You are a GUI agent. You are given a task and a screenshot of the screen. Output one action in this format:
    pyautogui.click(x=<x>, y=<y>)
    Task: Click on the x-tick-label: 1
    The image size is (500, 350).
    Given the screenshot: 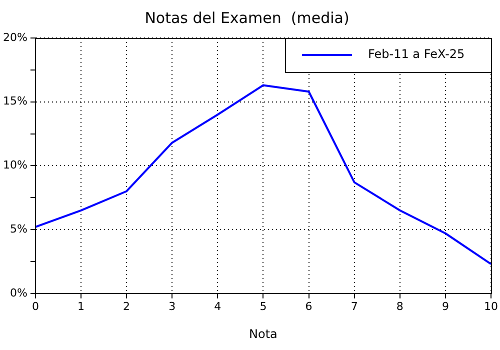 What is the action you would take?
    pyautogui.click(x=81, y=306)
    